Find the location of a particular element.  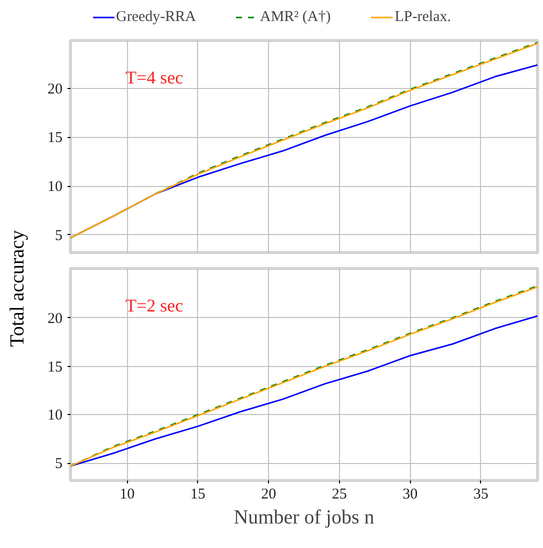

x-tick-label: 10 is located at coordinates (127, 494).